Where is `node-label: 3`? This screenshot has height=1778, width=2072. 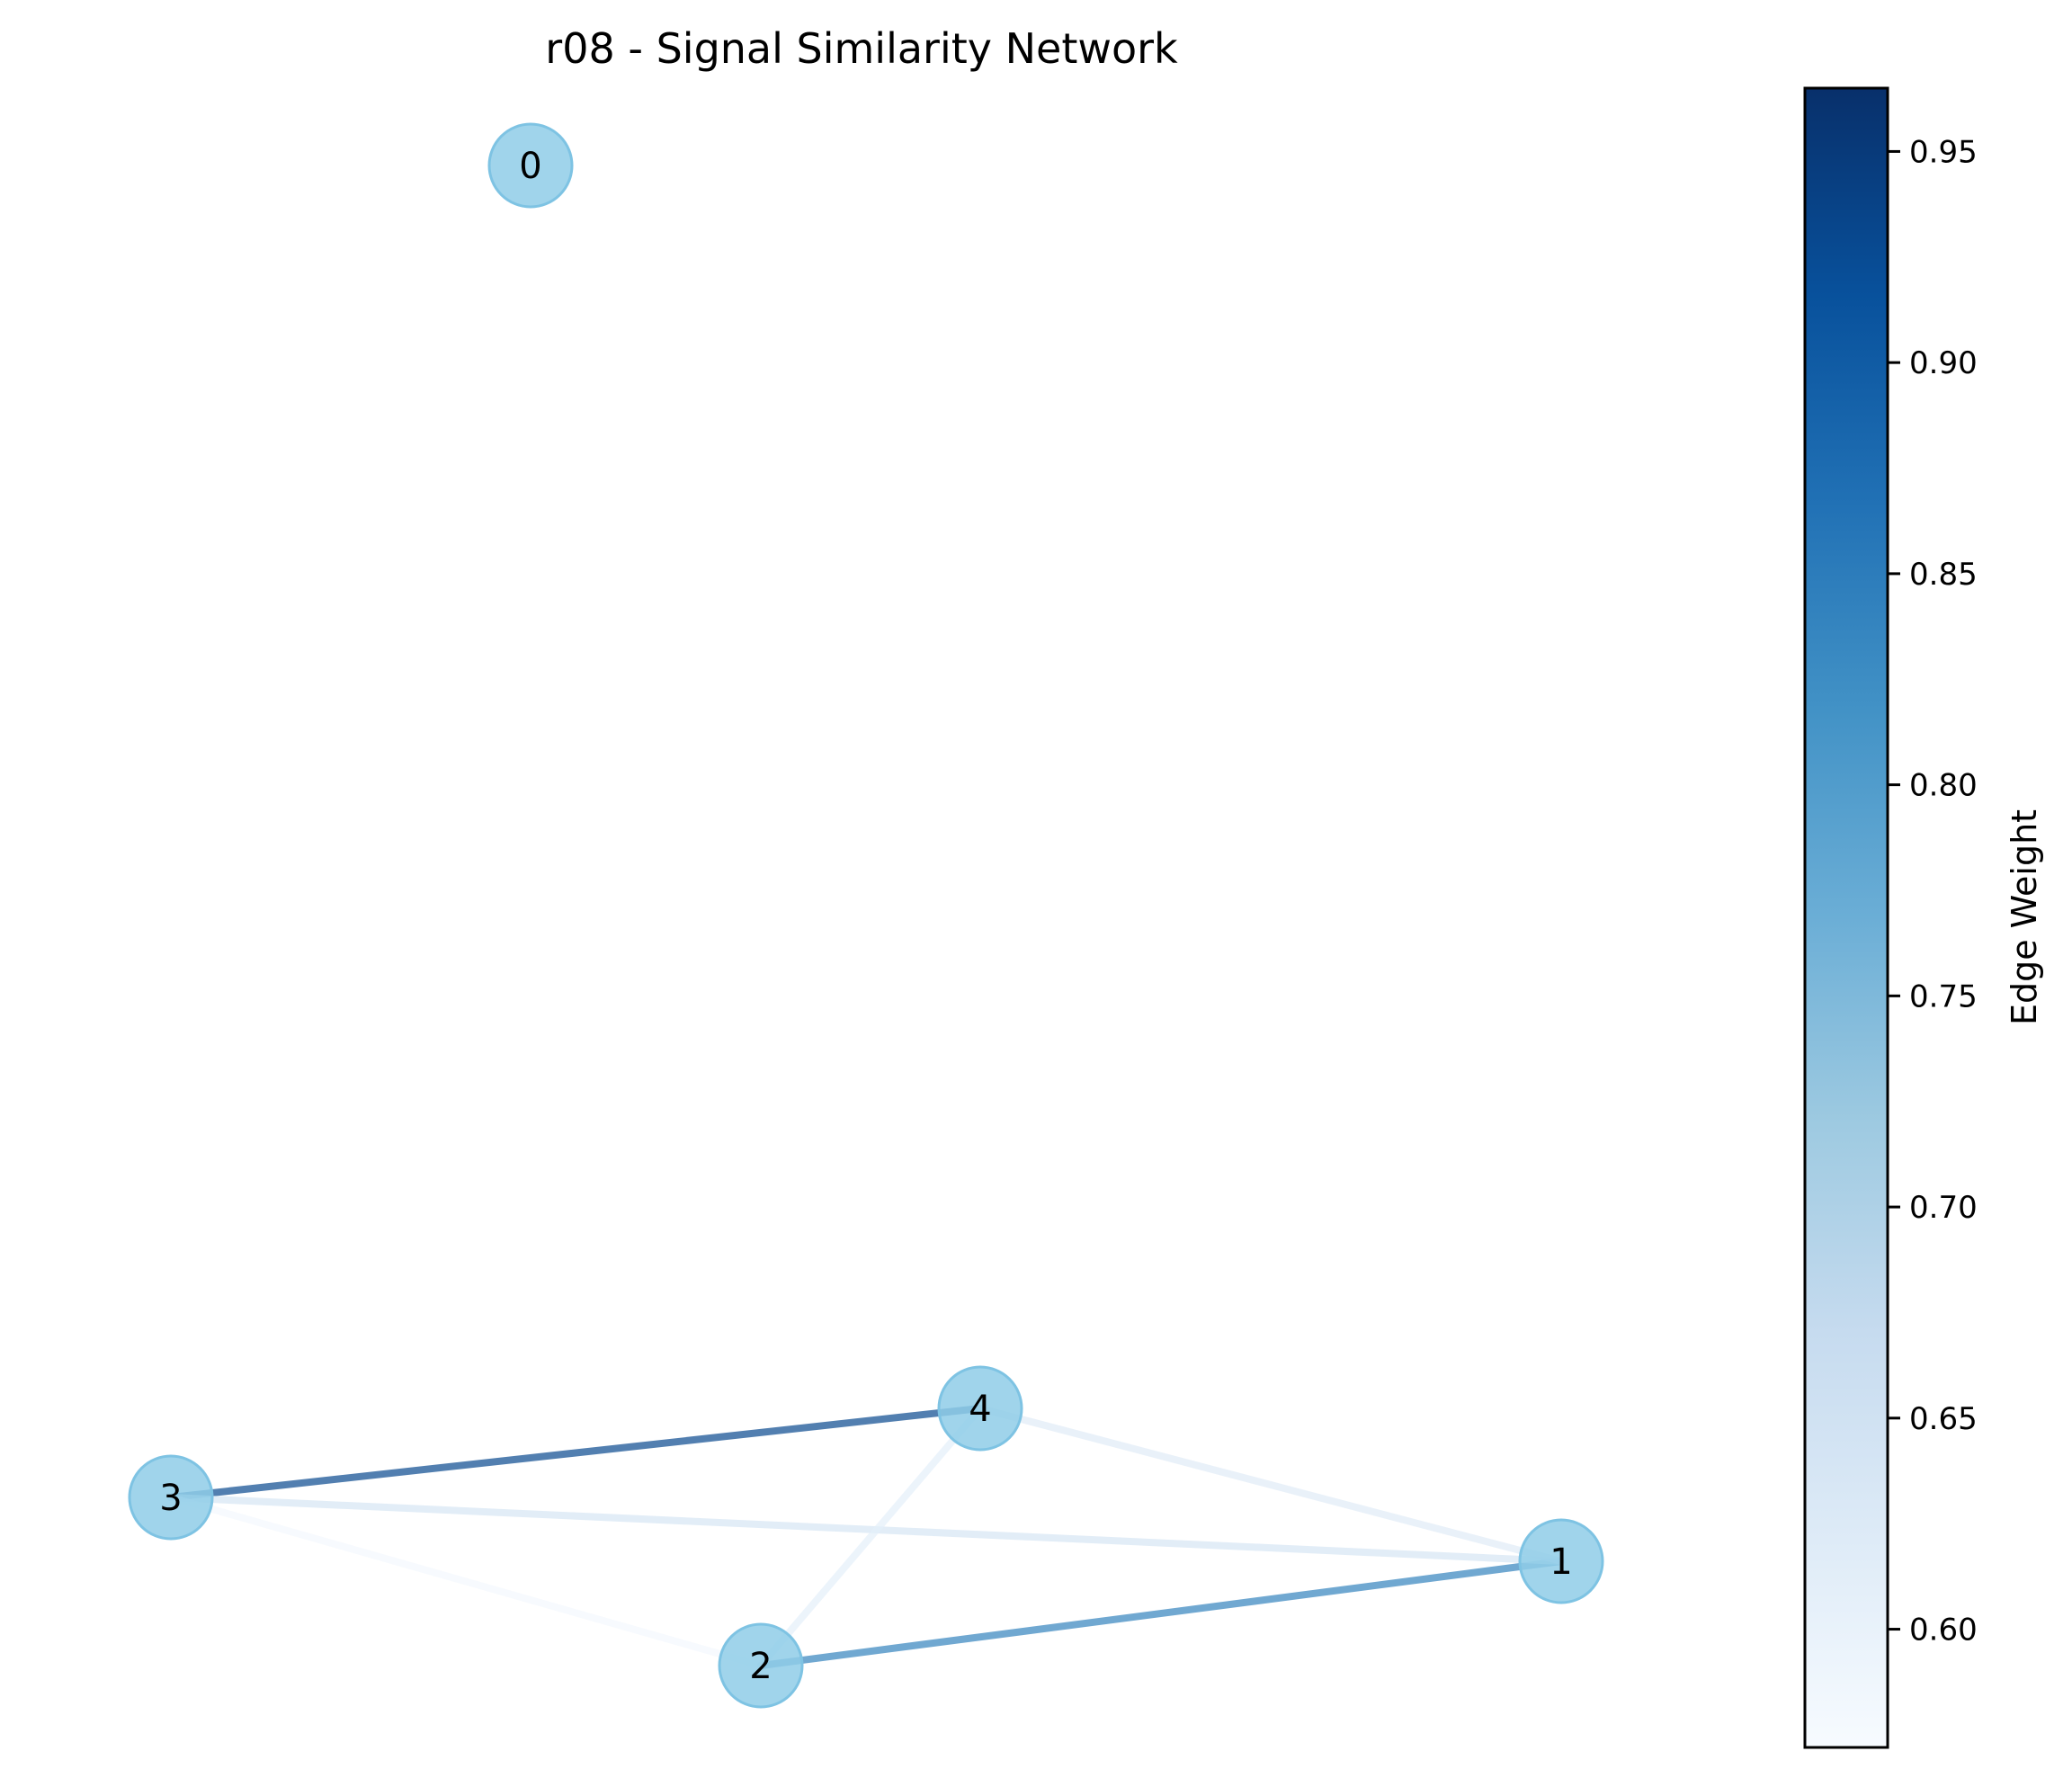 node-label: 3 is located at coordinates (170, 1499).